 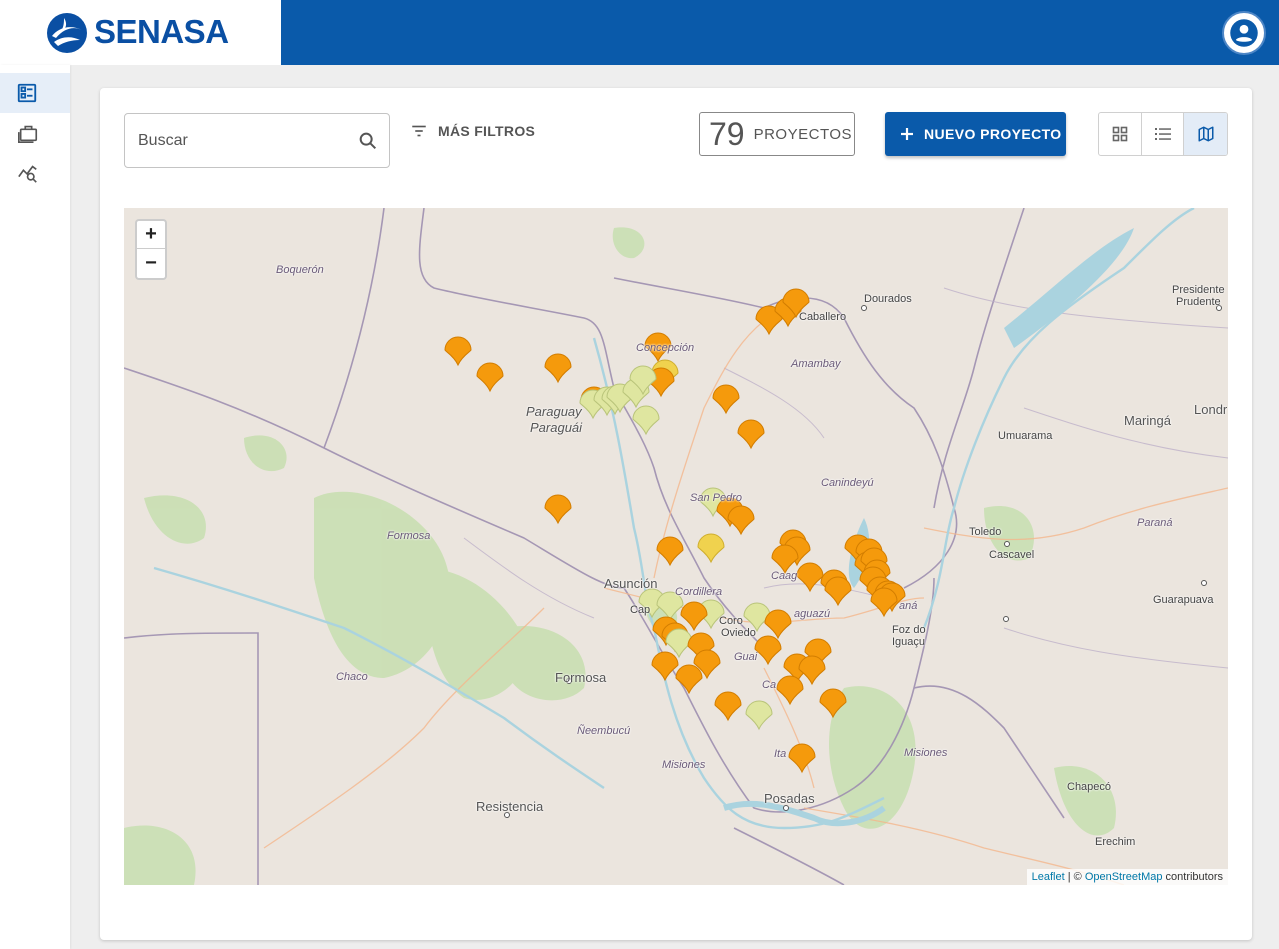 What do you see at coordinates (1025, 436) in the screenshot?
I see `map-label-umuarama: Umuarama` at bounding box center [1025, 436].